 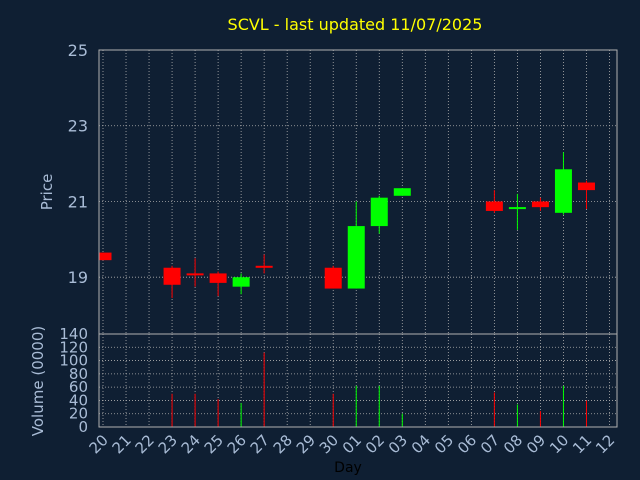 What do you see at coordinates (355, 24) in the screenshot?
I see `chart-title: SCVL - last updated 11/07/2025` at bounding box center [355, 24].